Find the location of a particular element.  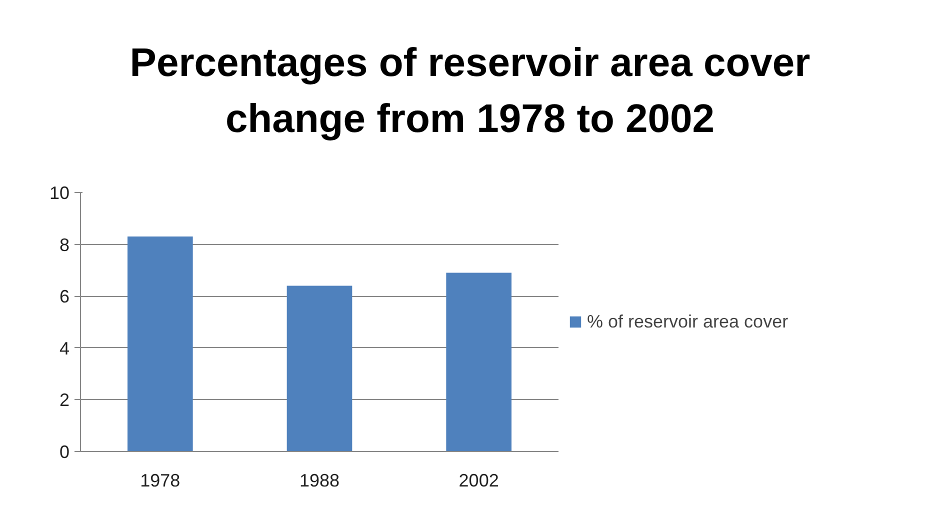

x-tick-label: 1978 is located at coordinates (160, 480).